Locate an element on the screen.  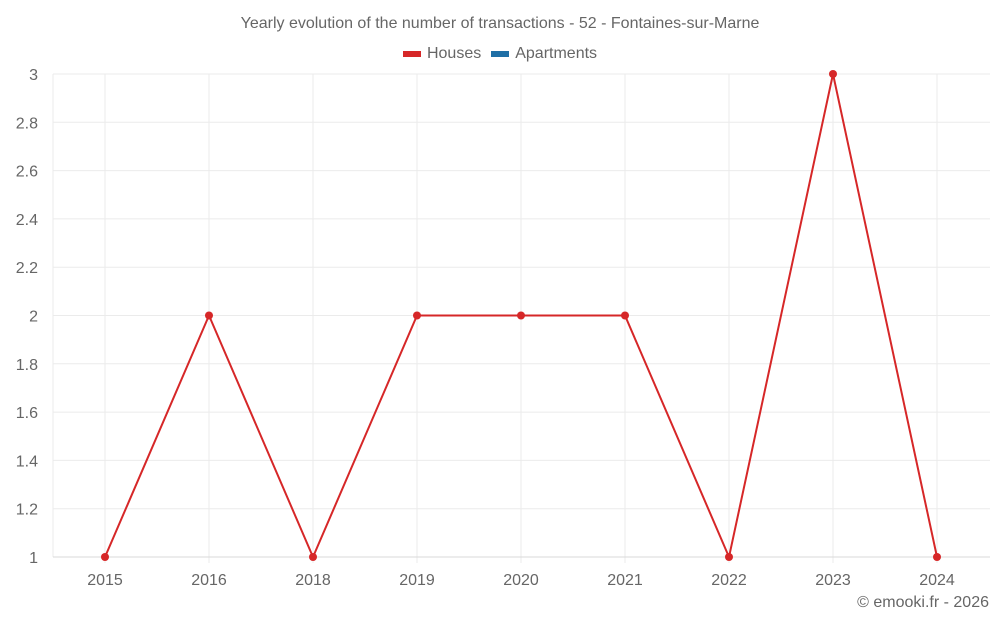
x-tick-label: 2018 is located at coordinates (313, 580).